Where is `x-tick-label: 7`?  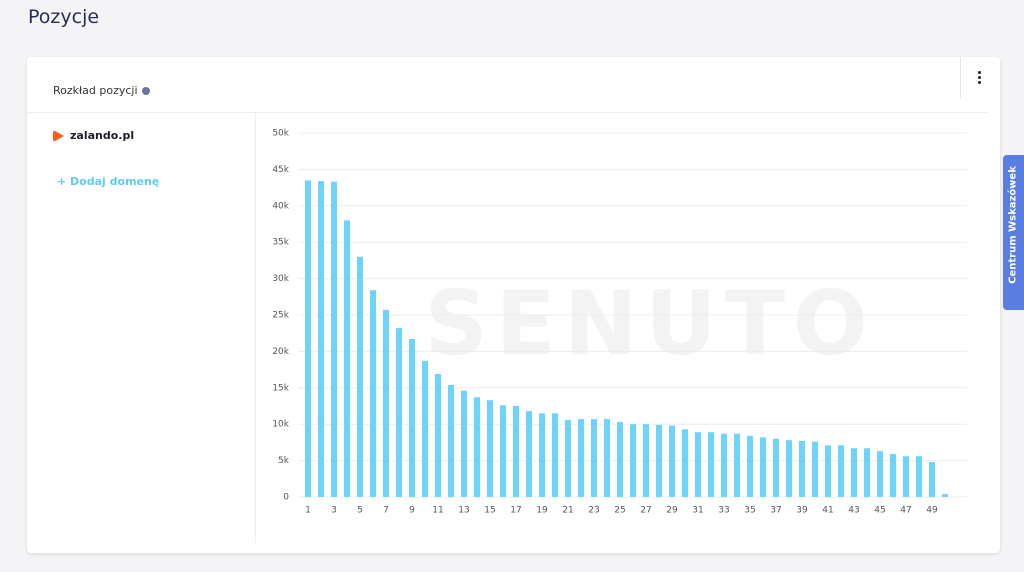
x-tick-label: 7 is located at coordinates (386, 511).